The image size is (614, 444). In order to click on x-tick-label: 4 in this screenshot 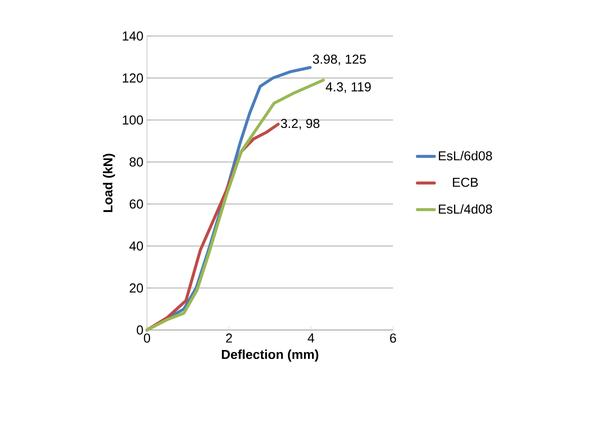, I will do `click(311, 338)`.